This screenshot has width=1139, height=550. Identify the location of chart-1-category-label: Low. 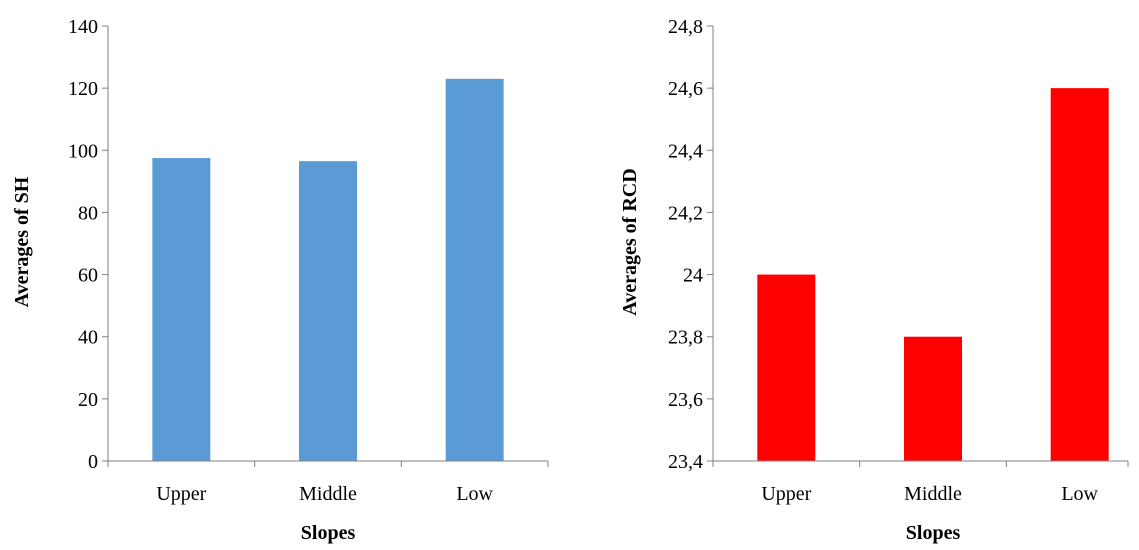
(1079, 494).